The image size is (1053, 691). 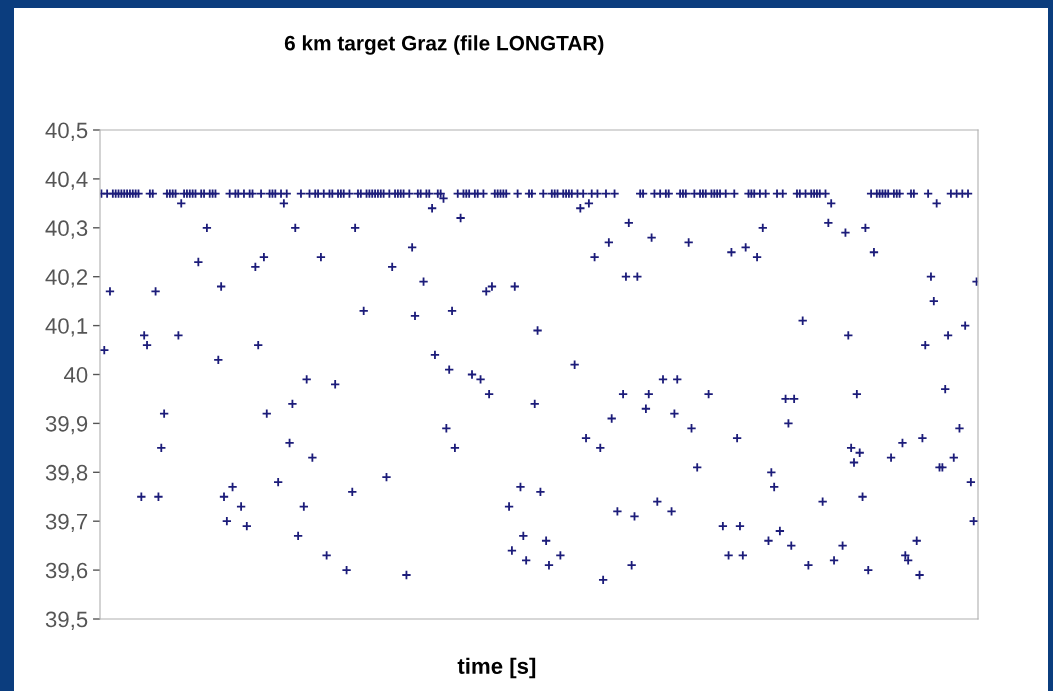 I want to click on y-tick-label: 40,2, so click(x=66, y=278).